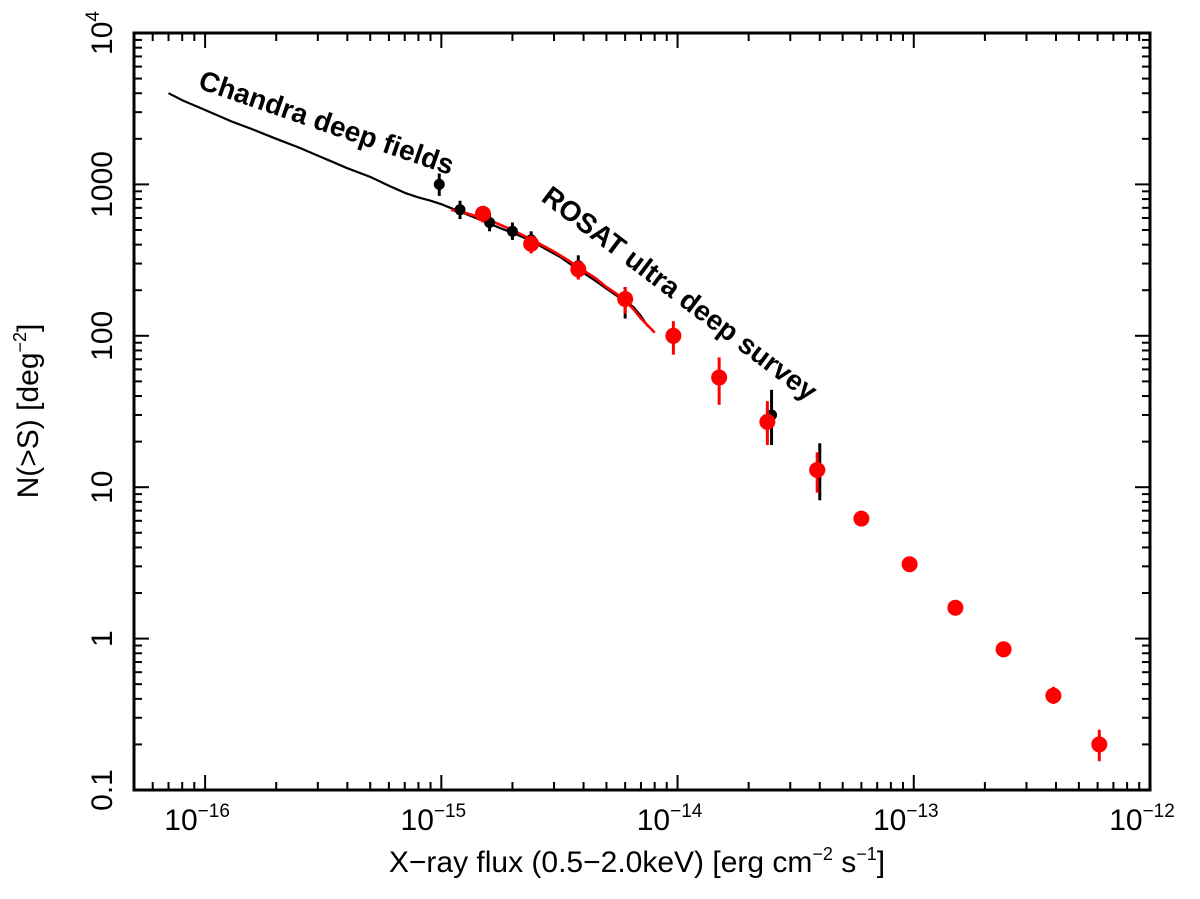 This screenshot has height=899, width=1200. What do you see at coordinates (102, 638) in the screenshot?
I see `y-tick-label: 1` at bounding box center [102, 638].